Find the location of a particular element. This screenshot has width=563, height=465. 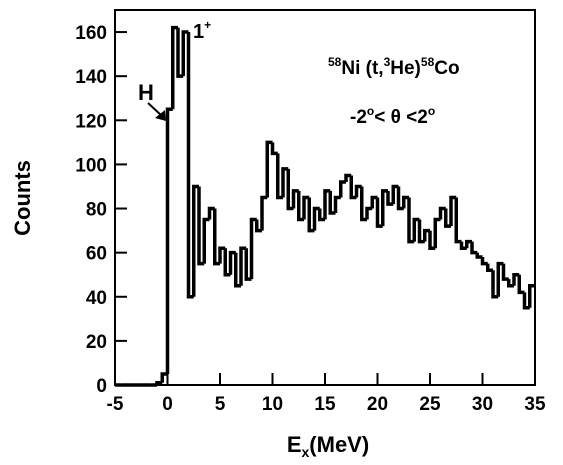

x-tick-label: 0 is located at coordinates (167, 404).